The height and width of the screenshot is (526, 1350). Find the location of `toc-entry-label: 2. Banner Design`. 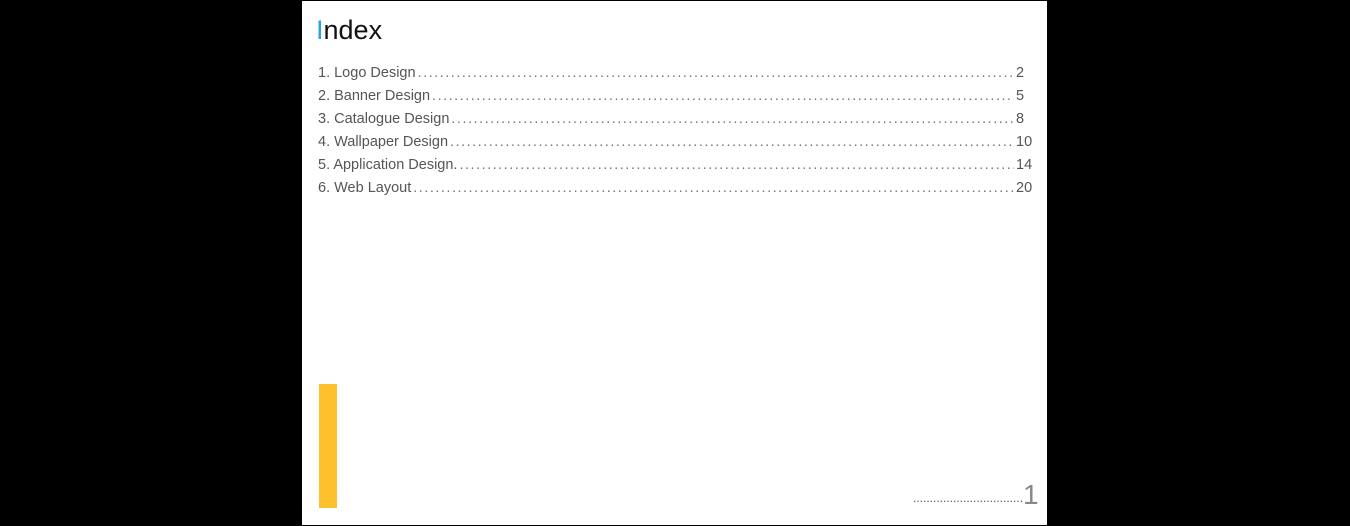

toc-entry-label: 2. Banner Design is located at coordinates (374, 96).